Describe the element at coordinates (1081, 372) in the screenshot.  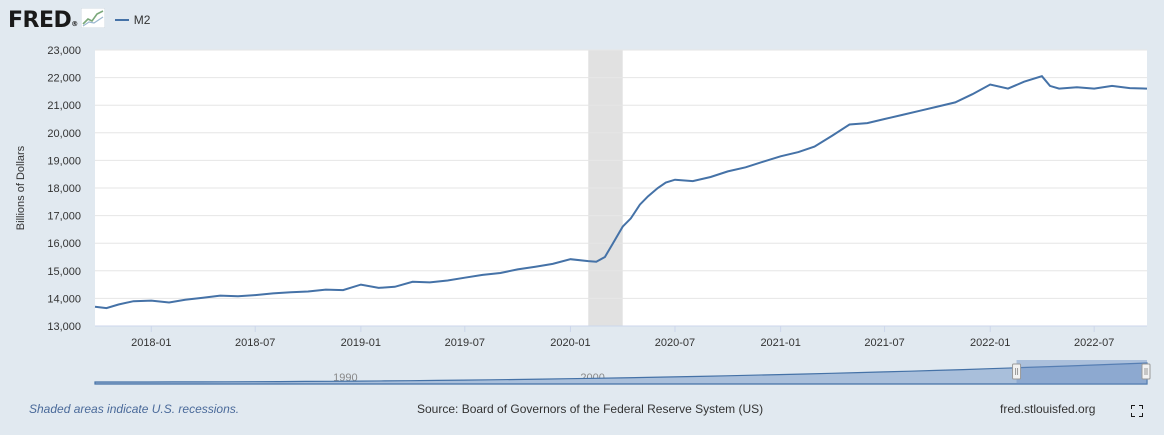
I see `navigator-selected-window` at that location.